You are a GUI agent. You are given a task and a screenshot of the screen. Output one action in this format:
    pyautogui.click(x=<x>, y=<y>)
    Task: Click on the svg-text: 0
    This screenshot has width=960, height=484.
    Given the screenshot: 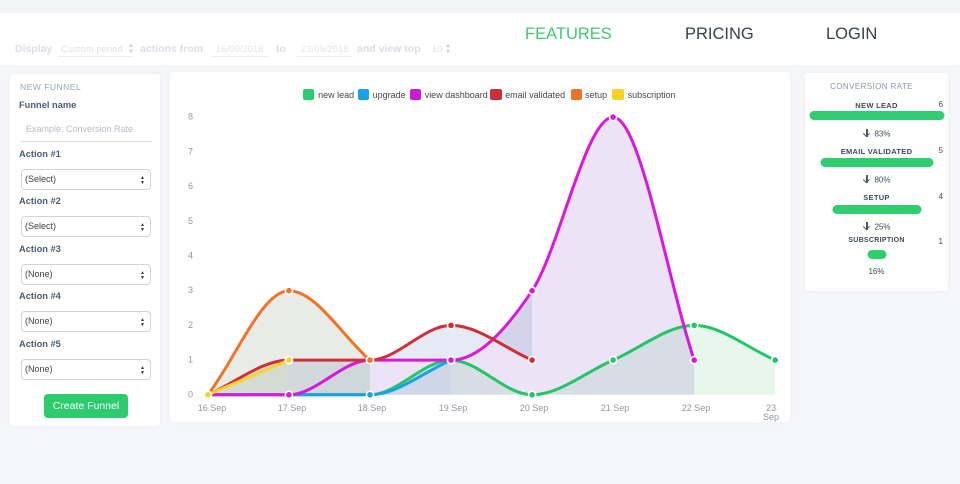 What is the action you would take?
    pyautogui.click(x=190, y=394)
    